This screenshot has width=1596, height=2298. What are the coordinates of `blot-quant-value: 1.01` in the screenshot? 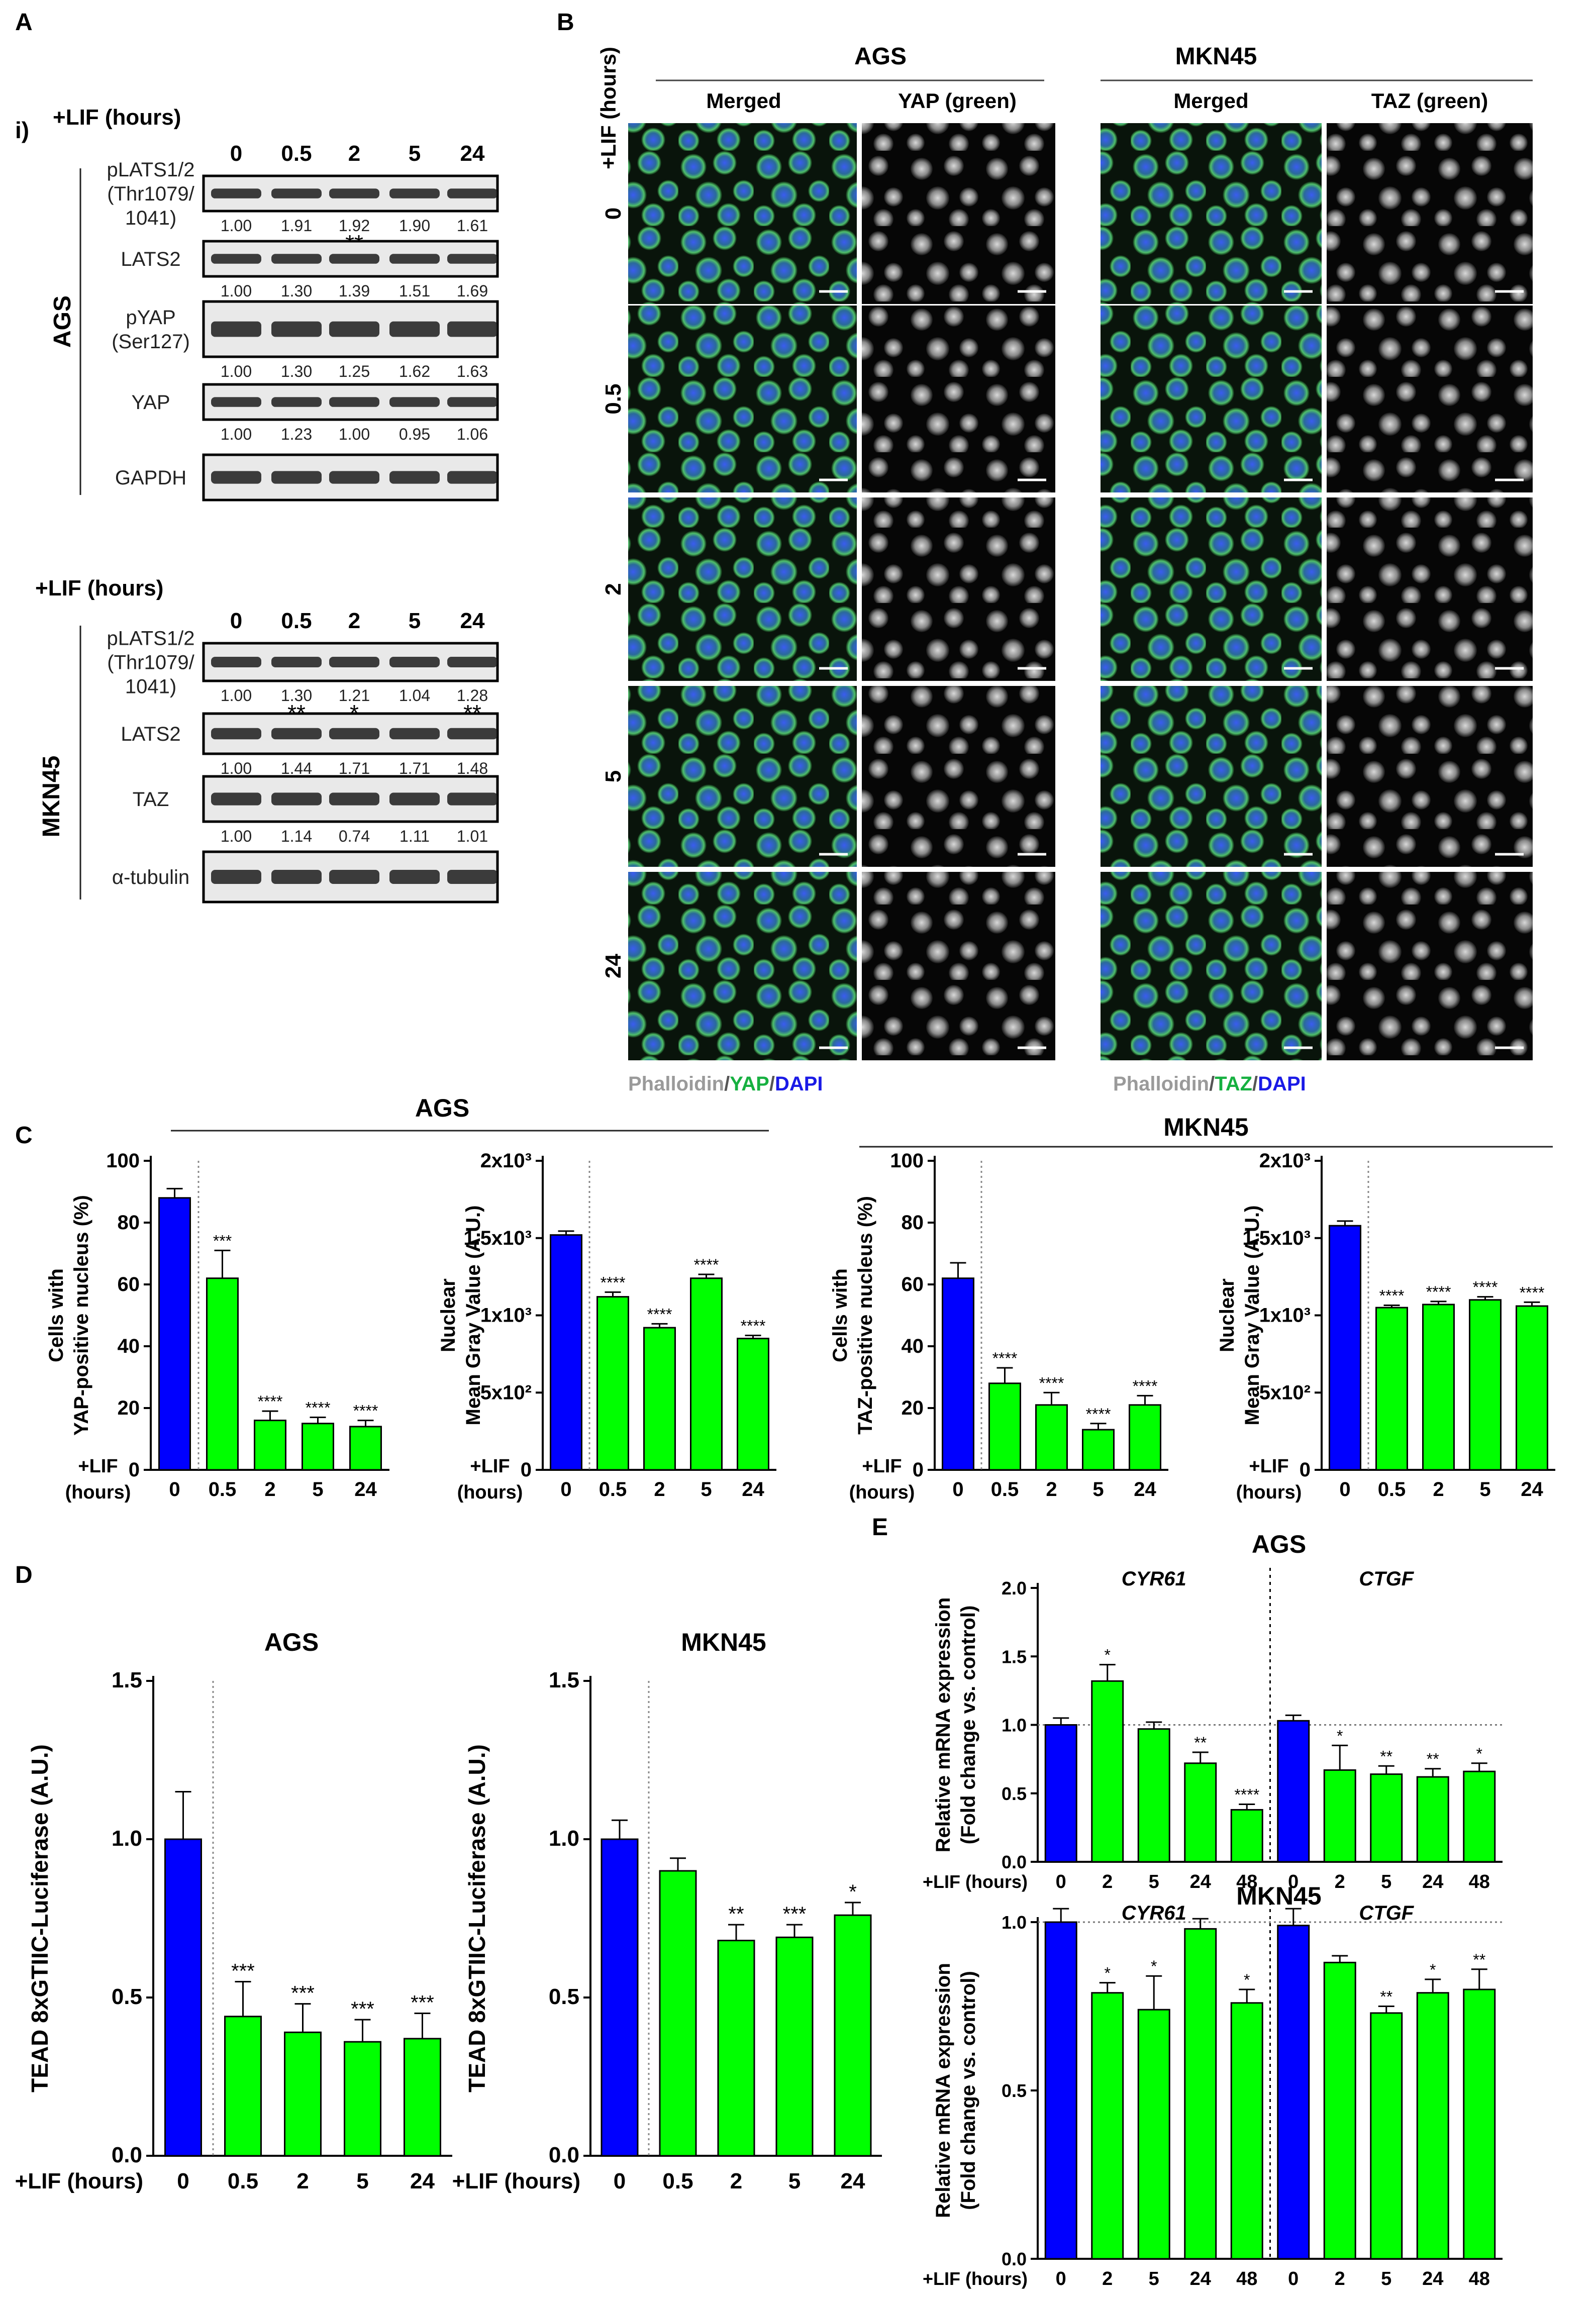 It's located at (472, 836).